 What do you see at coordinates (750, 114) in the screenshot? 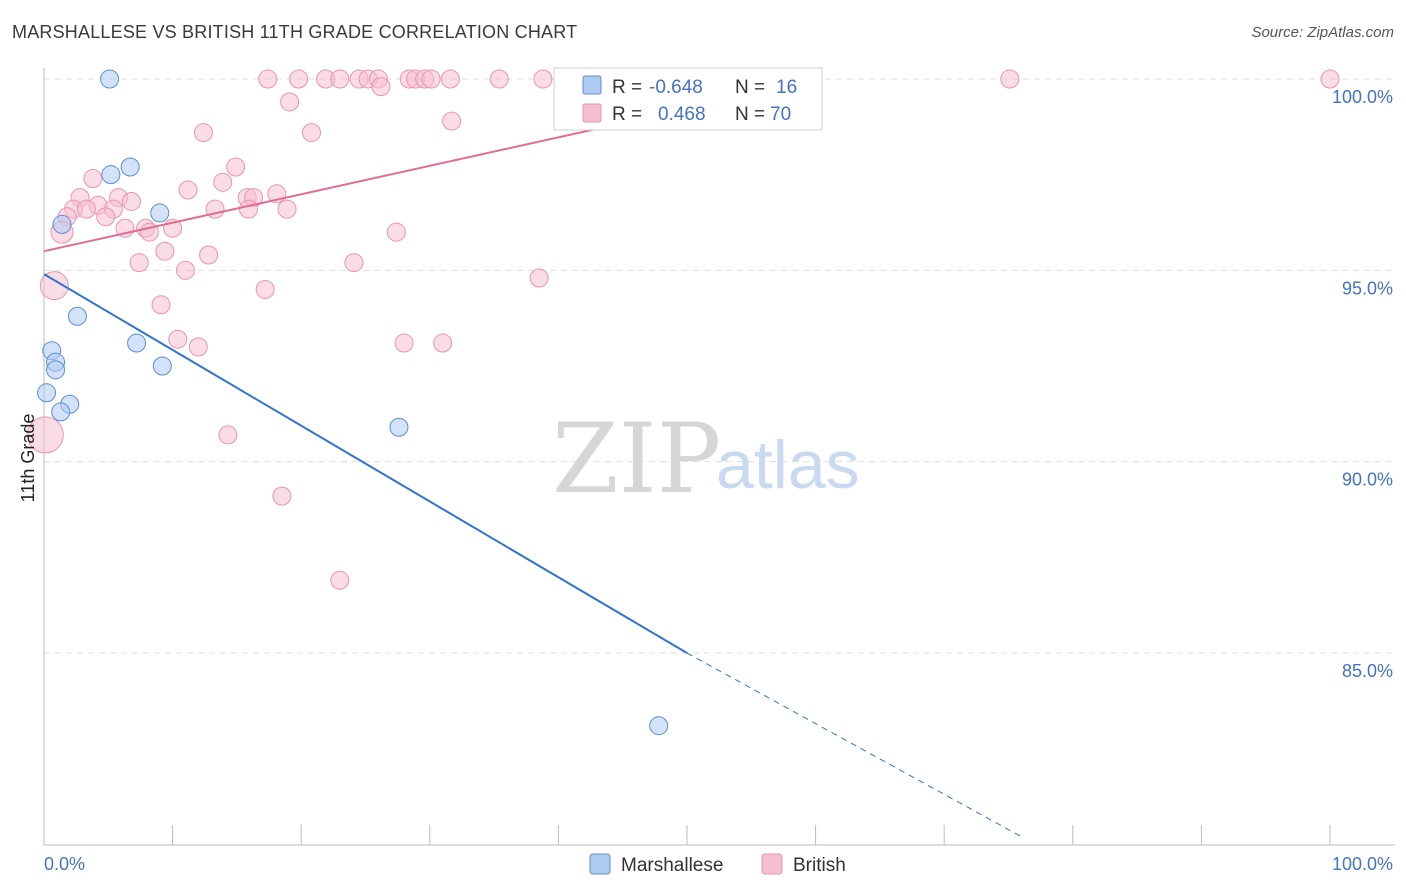
I see `stats-n-label-british: N =` at bounding box center [750, 114].